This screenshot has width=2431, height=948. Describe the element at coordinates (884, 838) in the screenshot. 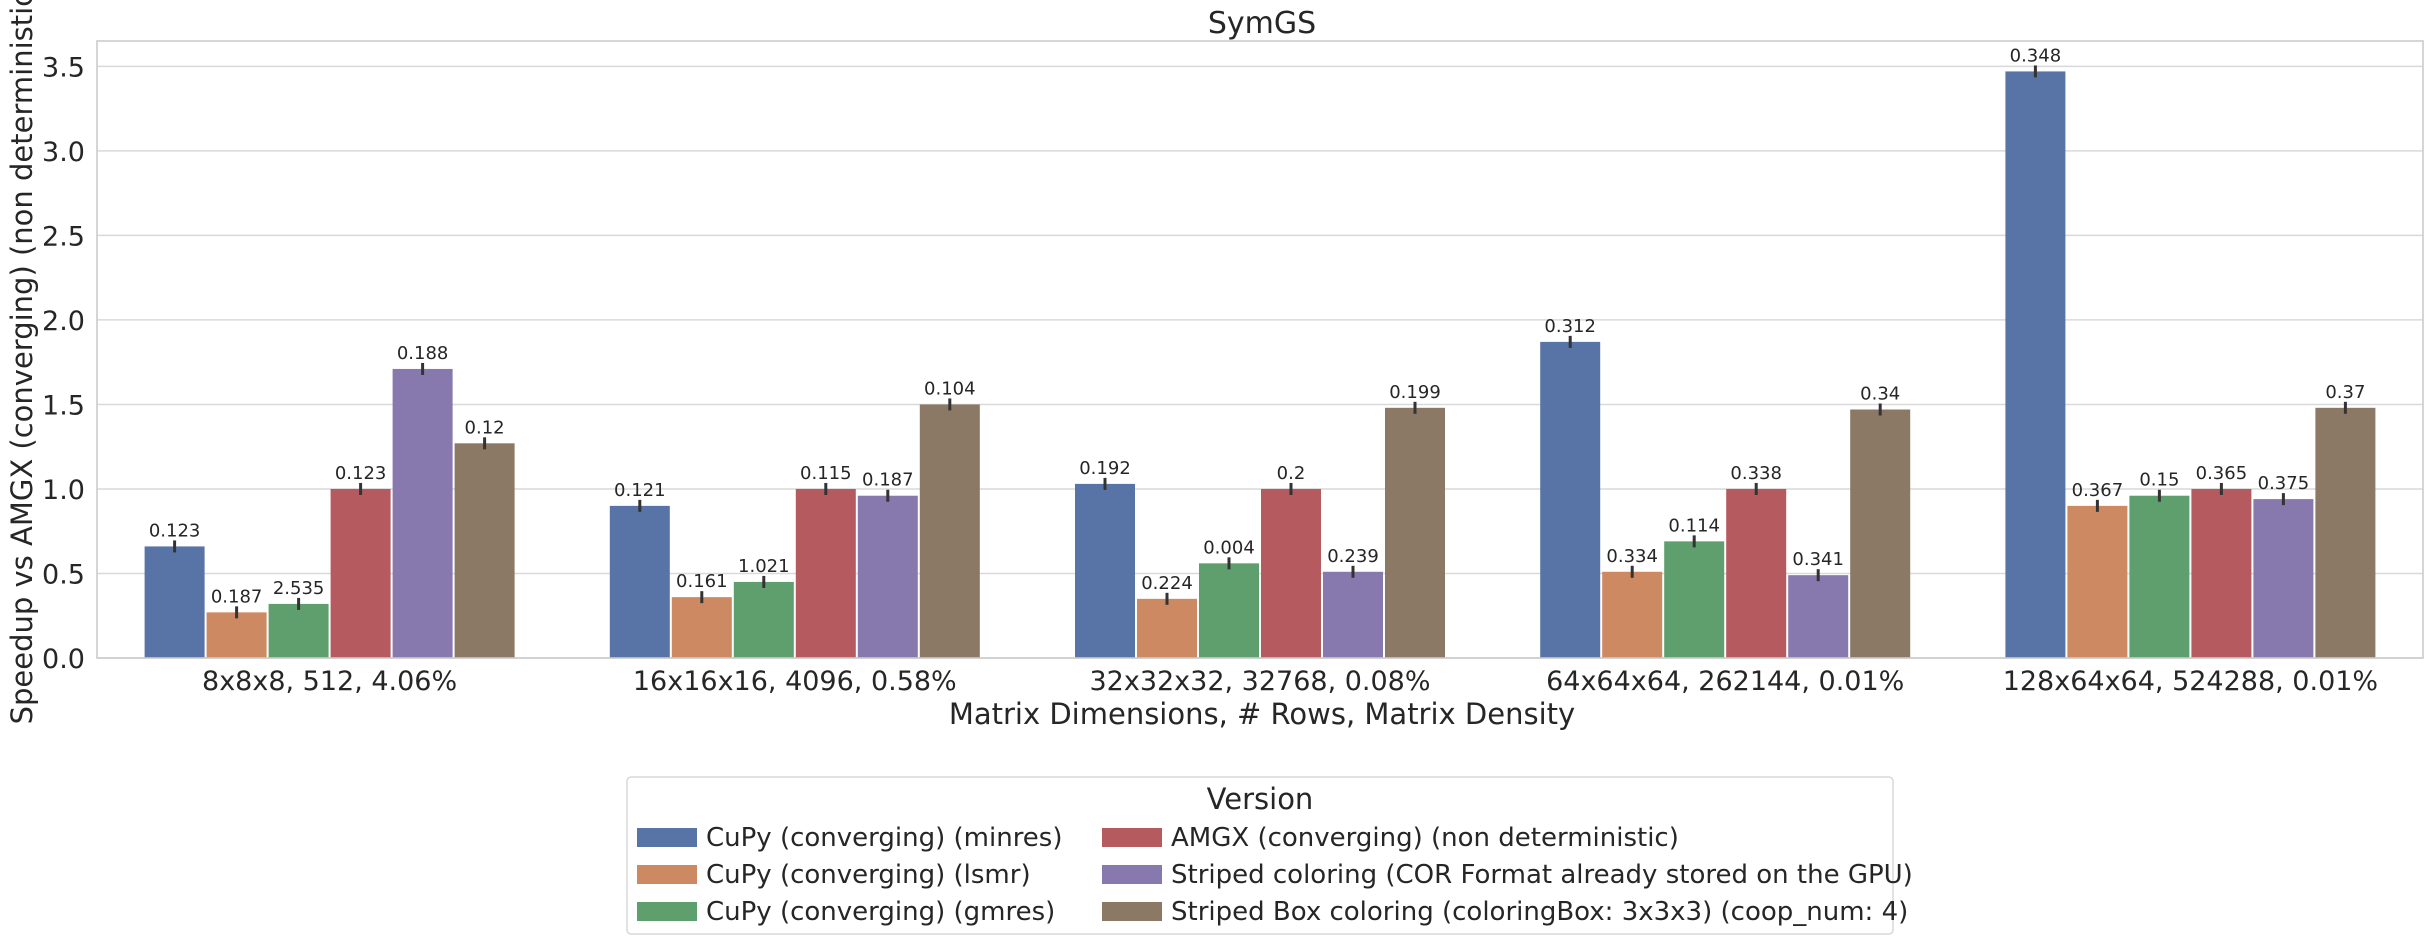

I see `legend-label: CuPy (converging) (minres)` at that location.